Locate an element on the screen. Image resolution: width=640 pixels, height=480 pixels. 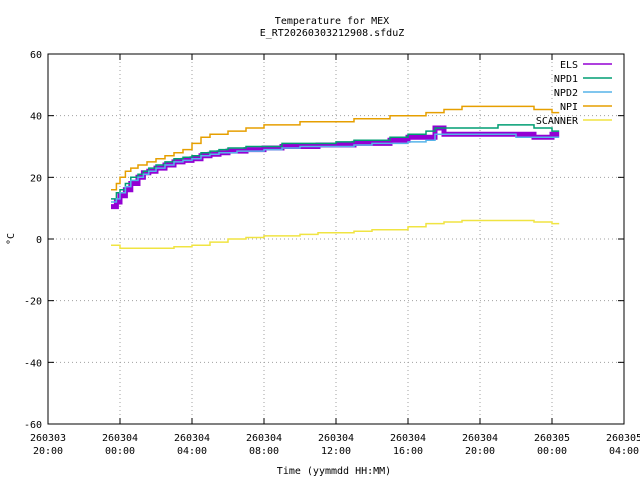
series-line-npd2 is located at coordinates (335, 168).